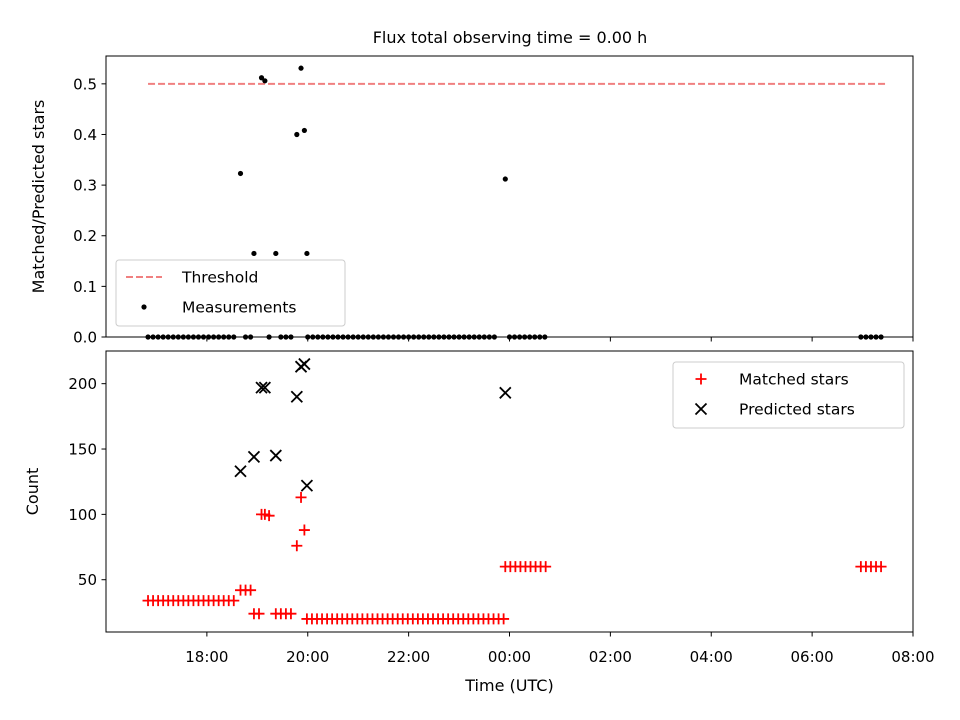 Image resolution: width=960 pixels, height=720 pixels. Describe the element at coordinates (85, 135) in the screenshot. I see `y-tick-label: 0.4` at that location.